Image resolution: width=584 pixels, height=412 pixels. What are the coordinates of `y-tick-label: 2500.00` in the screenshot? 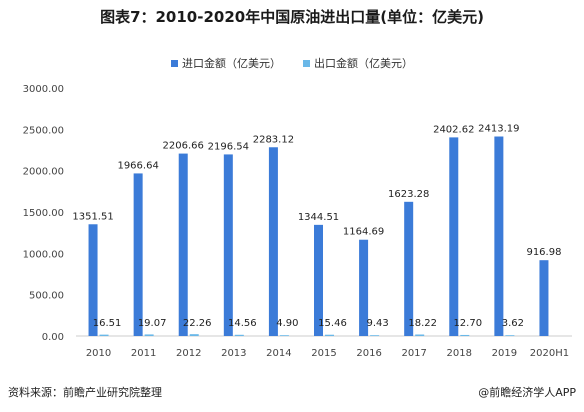 It's located at (43, 130).